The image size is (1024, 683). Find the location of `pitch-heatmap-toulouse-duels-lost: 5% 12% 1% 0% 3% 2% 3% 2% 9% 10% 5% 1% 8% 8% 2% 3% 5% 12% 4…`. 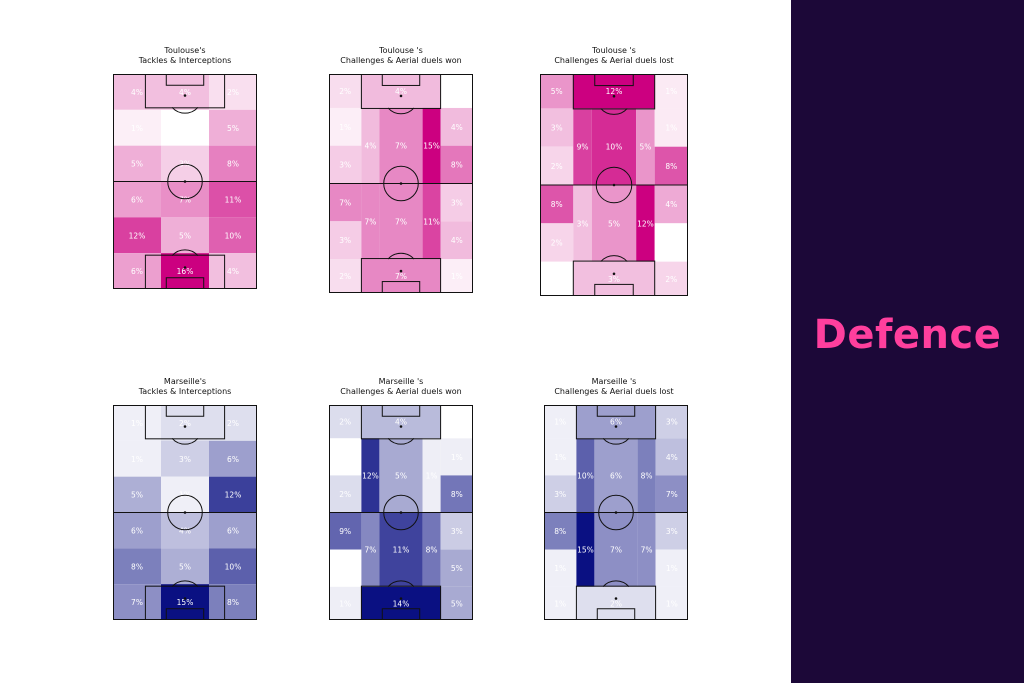

pitch-heatmap-toulouse-duels-lost: 5% 12% 1% 0% 3% 2% 3% 2% 9% 10% 5% 1% 8% 8% 2% 3% 5% 12% 4… is located at coordinates (614, 185).